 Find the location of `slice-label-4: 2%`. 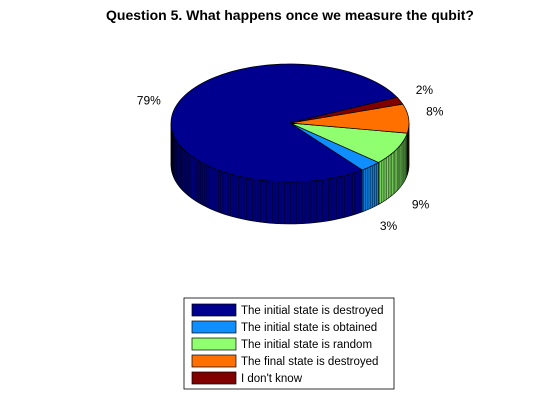

slice-label-4: 2% is located at coordinates (425, 90).